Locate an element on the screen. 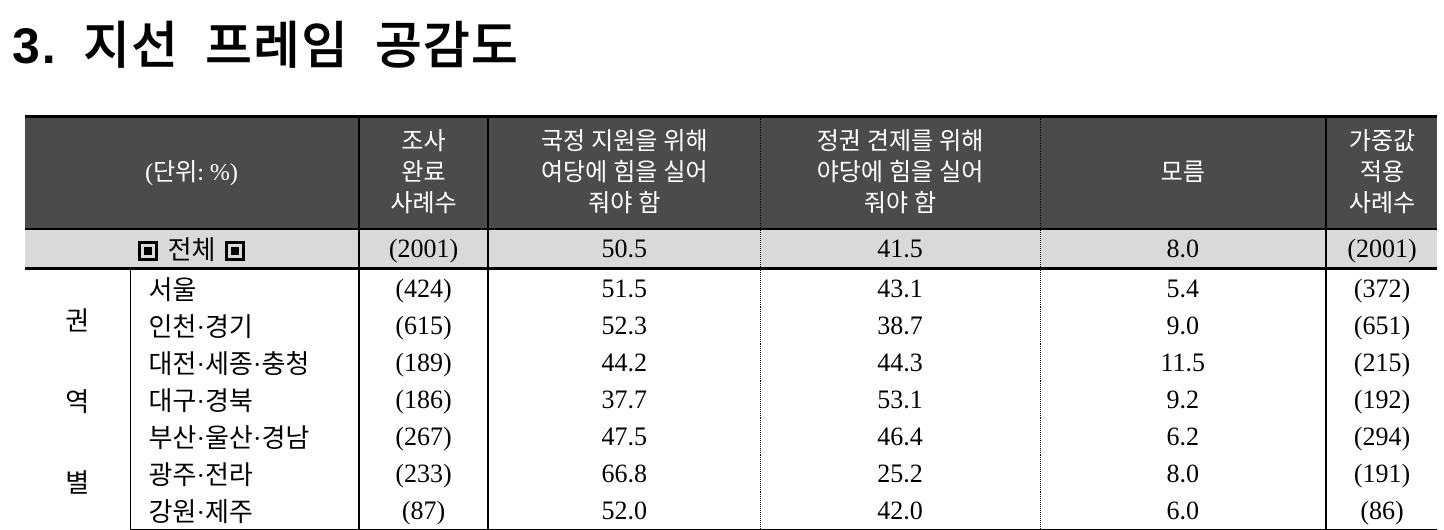 The width and height of the screenshot is (1444, 530). page-title: 3. 지선 프레임 공감도 is located at coordinates (266, 46).